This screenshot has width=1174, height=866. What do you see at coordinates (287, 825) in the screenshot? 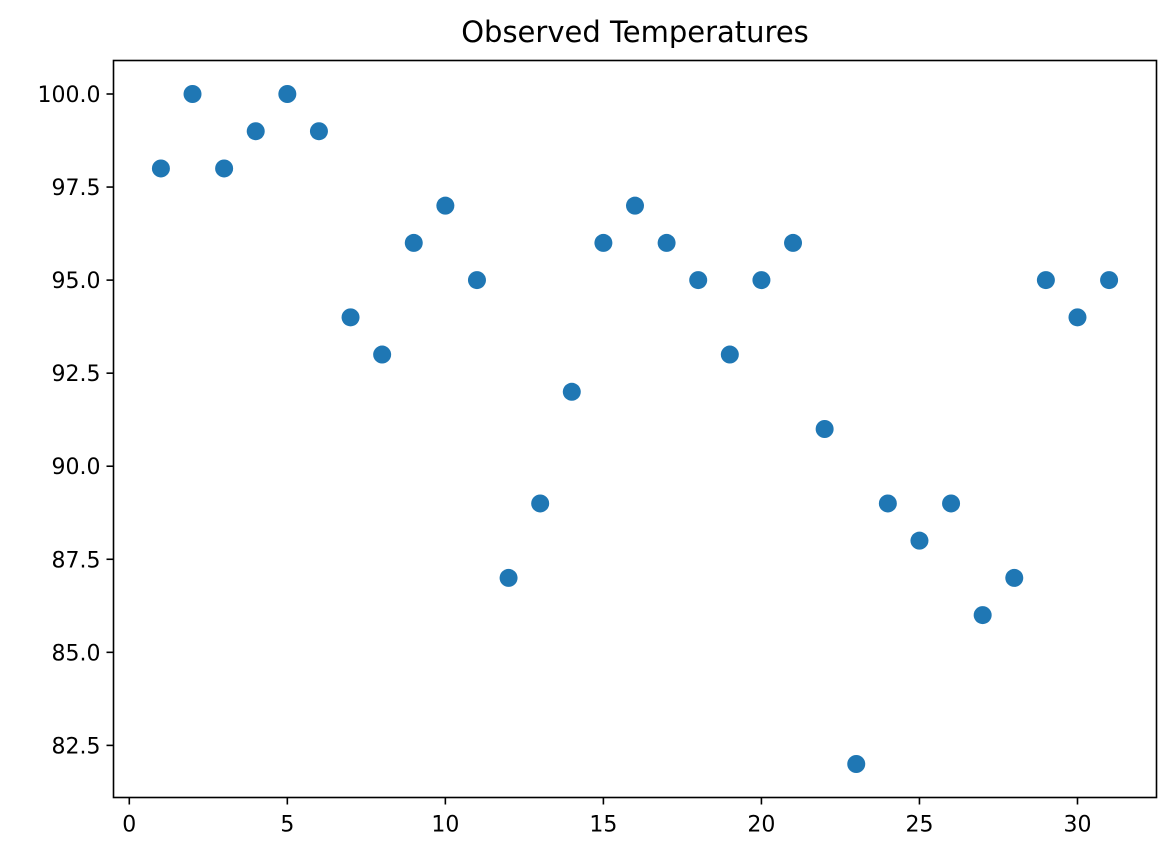
I see `x-tick-label: 5` at bounding box center [287, 825].